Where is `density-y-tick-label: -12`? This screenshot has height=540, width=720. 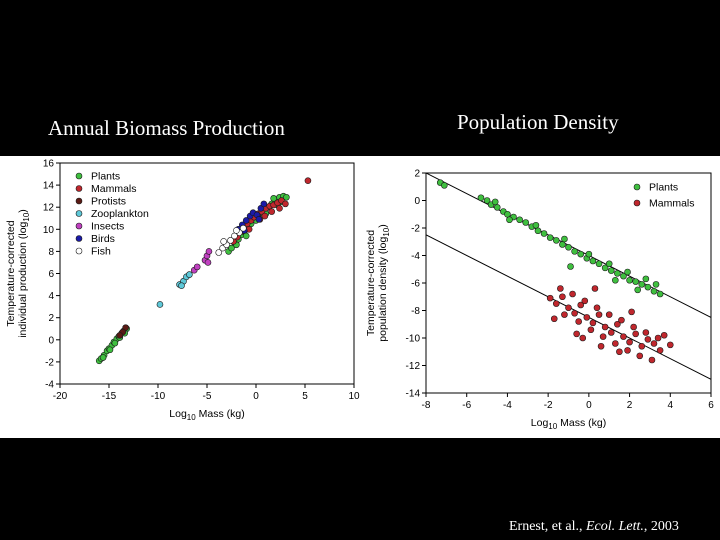 density-y-tick-label: -12 is located at coordinates (413, 366).